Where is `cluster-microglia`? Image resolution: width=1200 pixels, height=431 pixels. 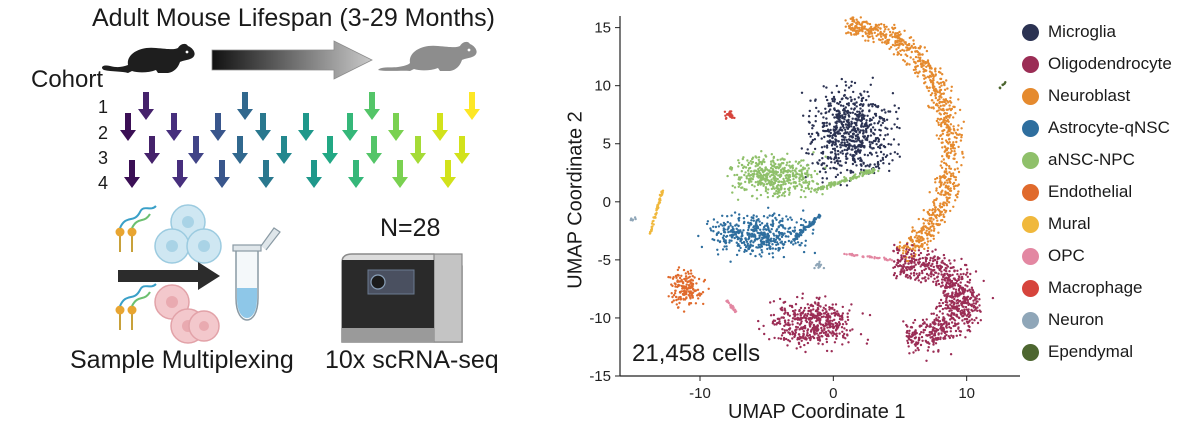 cluster-microglia is located at coordinates (850, 131).